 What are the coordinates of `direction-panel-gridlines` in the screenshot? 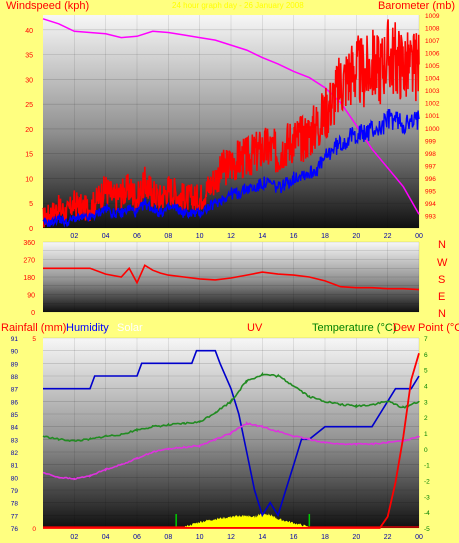 It's located at (231, 277).